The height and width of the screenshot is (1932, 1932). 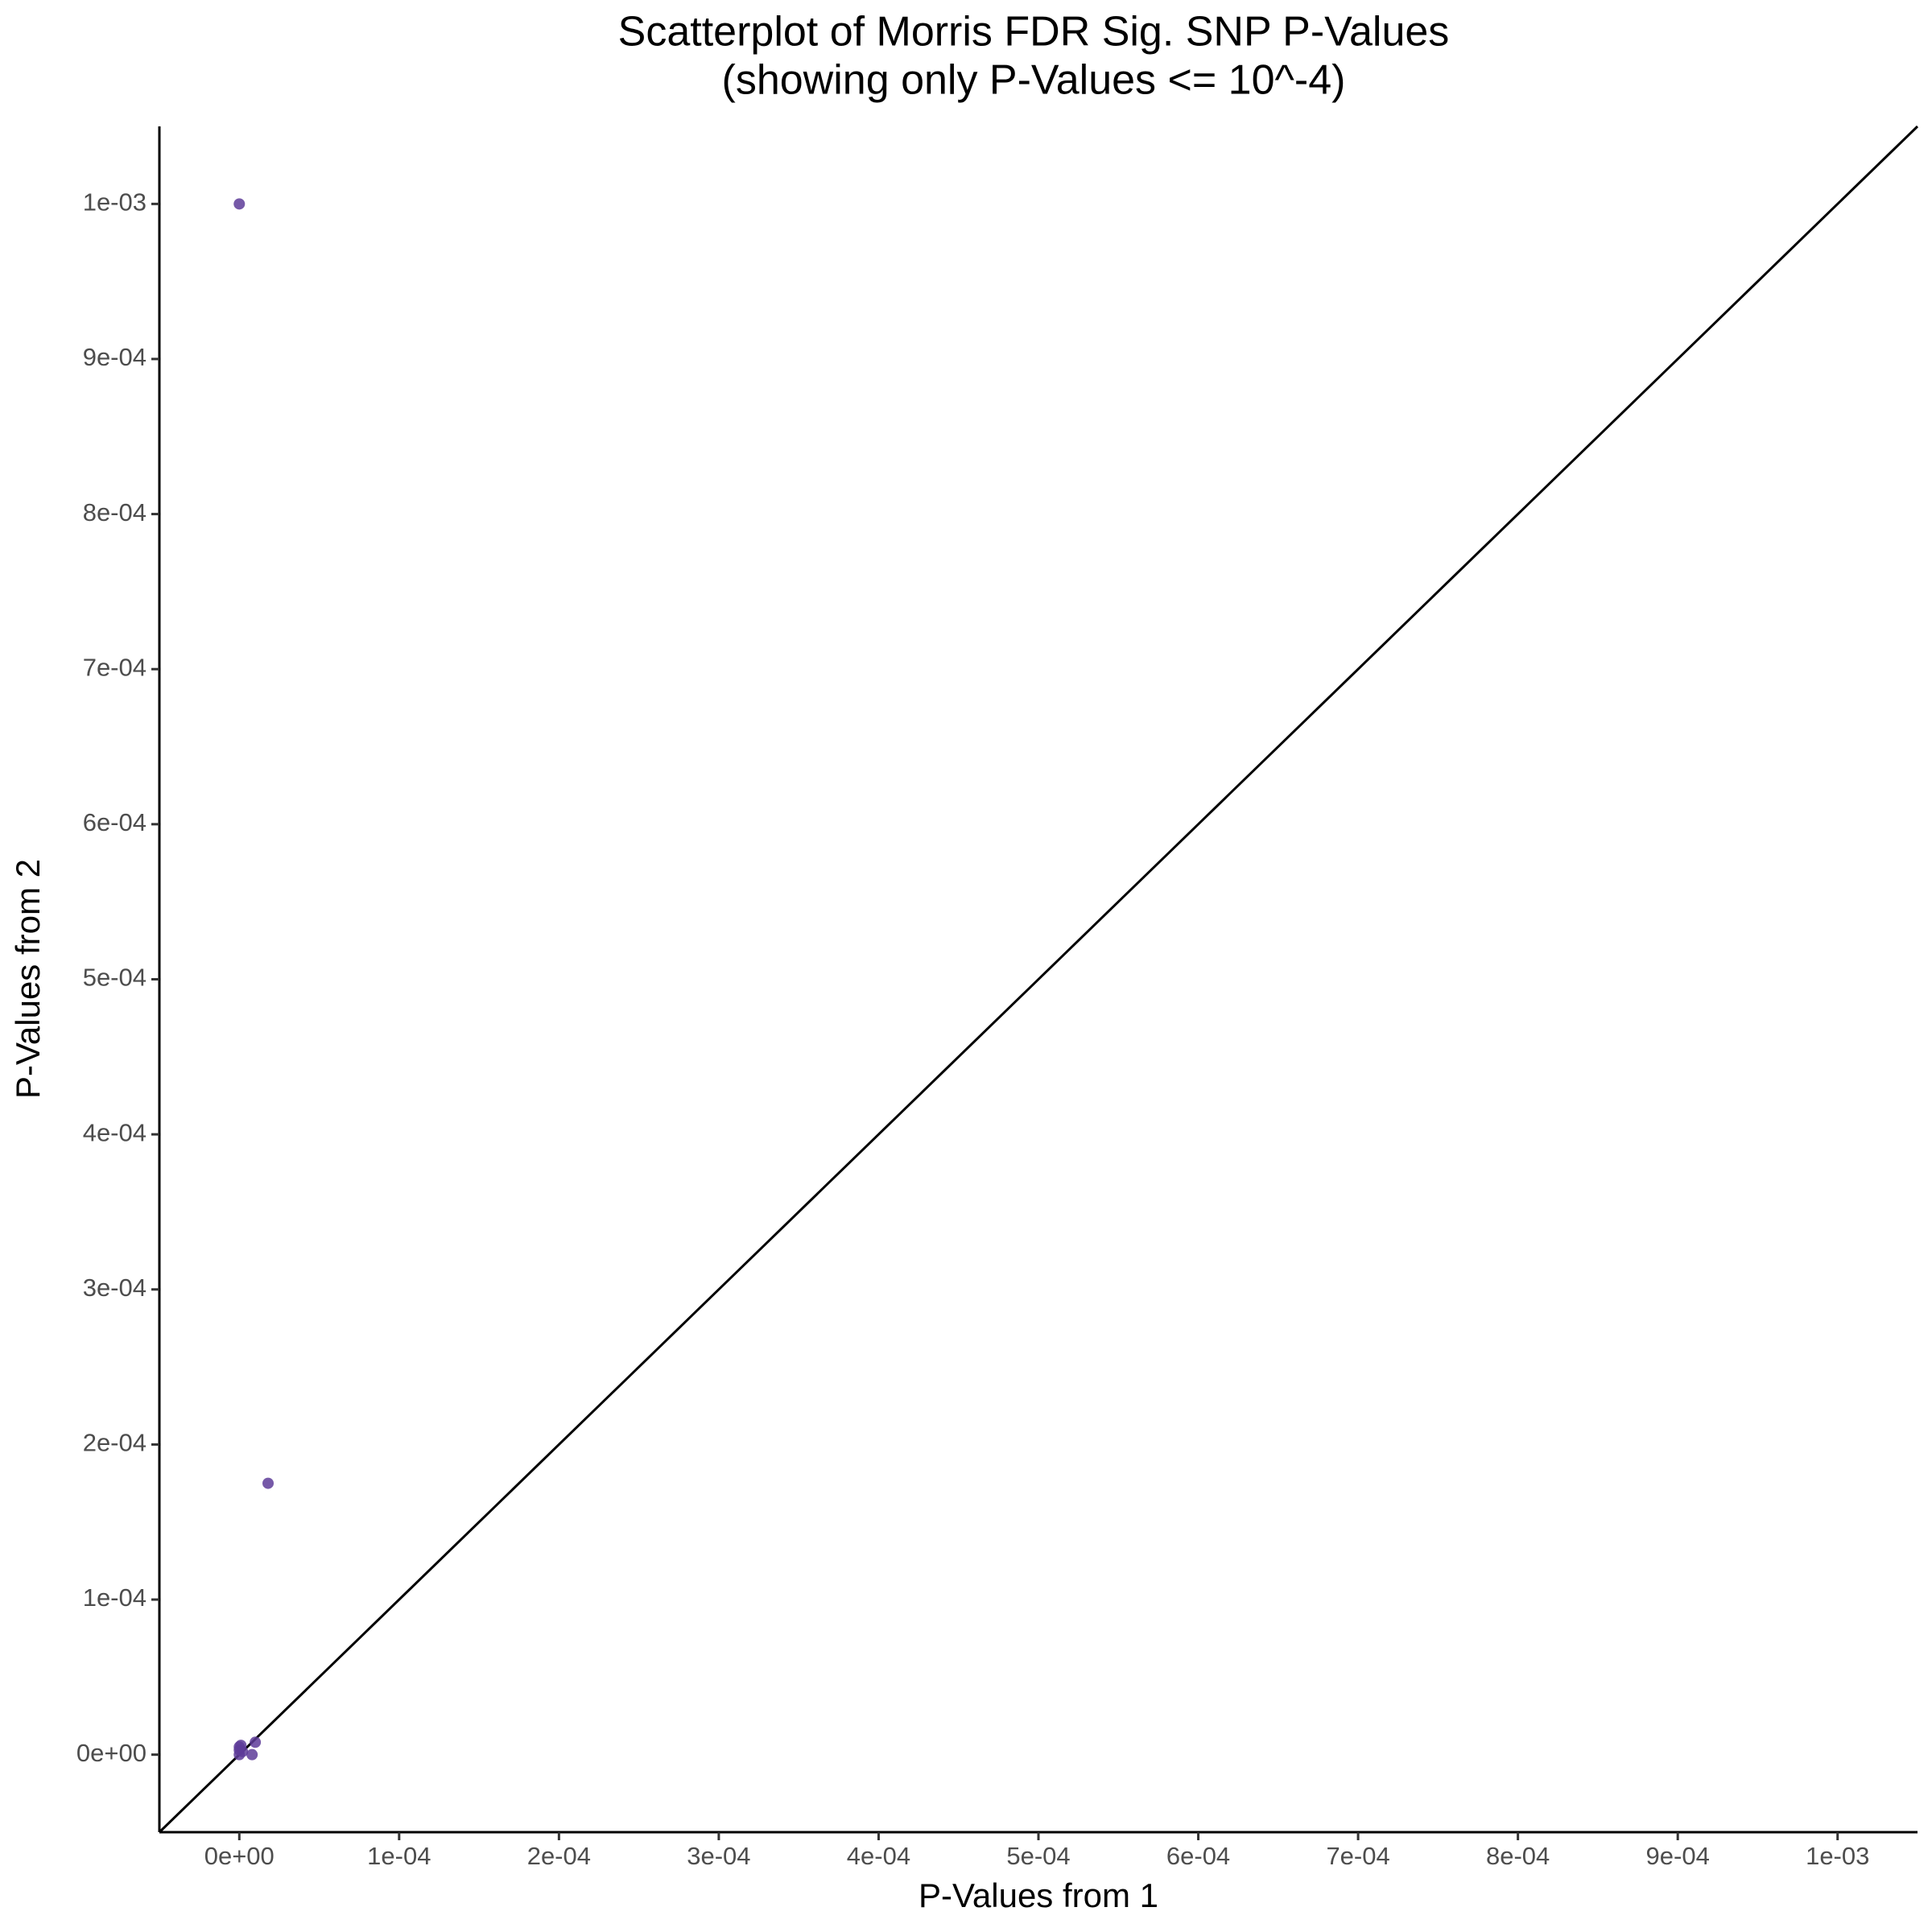 I want to click on x-tick-label: 1e-04, so click(x=399, y=1856).